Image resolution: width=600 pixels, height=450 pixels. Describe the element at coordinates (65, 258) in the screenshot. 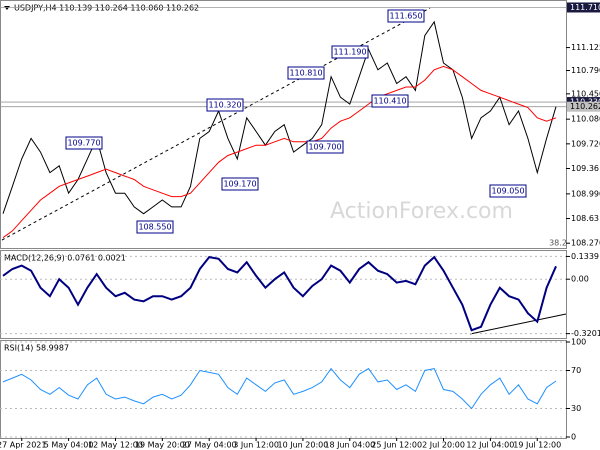

I see `macd-title: MACD(12,26,9) 0.0761 0.0021` at that location.